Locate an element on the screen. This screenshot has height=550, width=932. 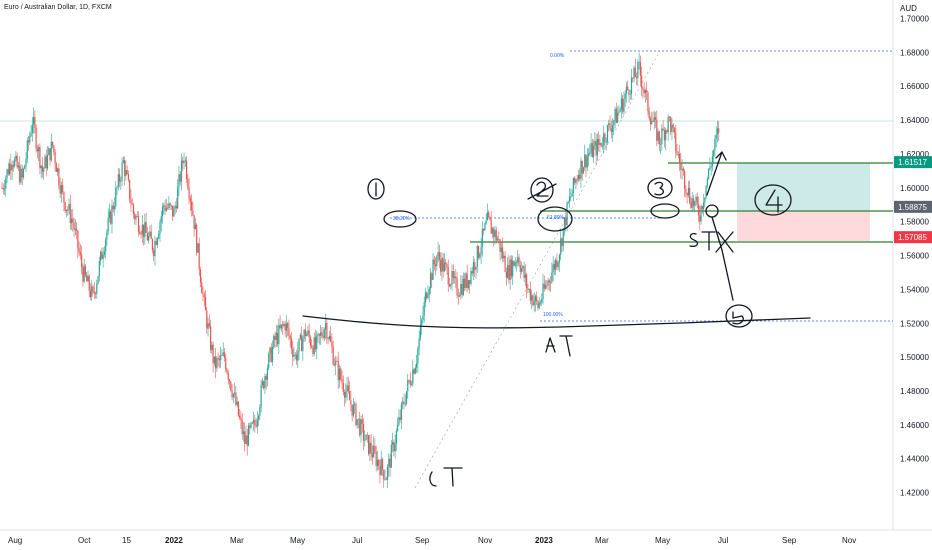
arrow-up is located at coordinates (716, 173).